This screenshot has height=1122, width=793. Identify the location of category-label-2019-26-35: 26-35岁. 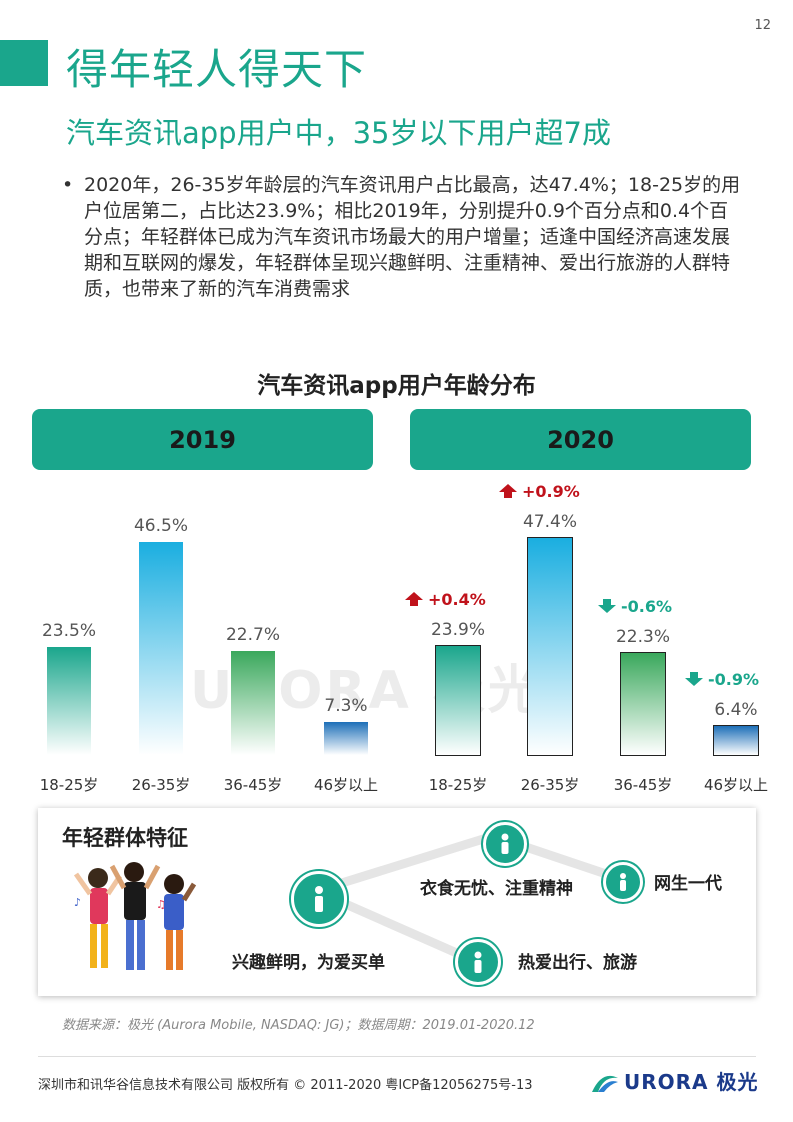
(161, 785).